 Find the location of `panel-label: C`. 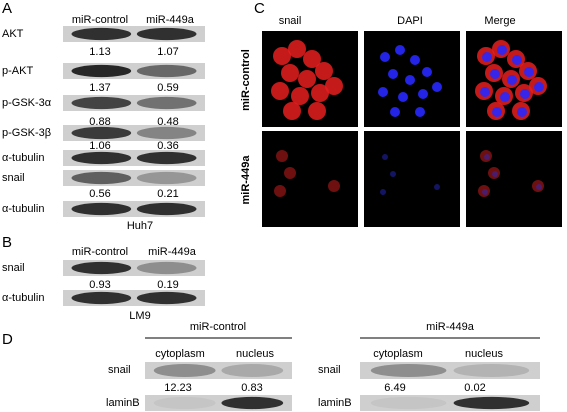

panel-label: C is located at coordinates (259, 8).